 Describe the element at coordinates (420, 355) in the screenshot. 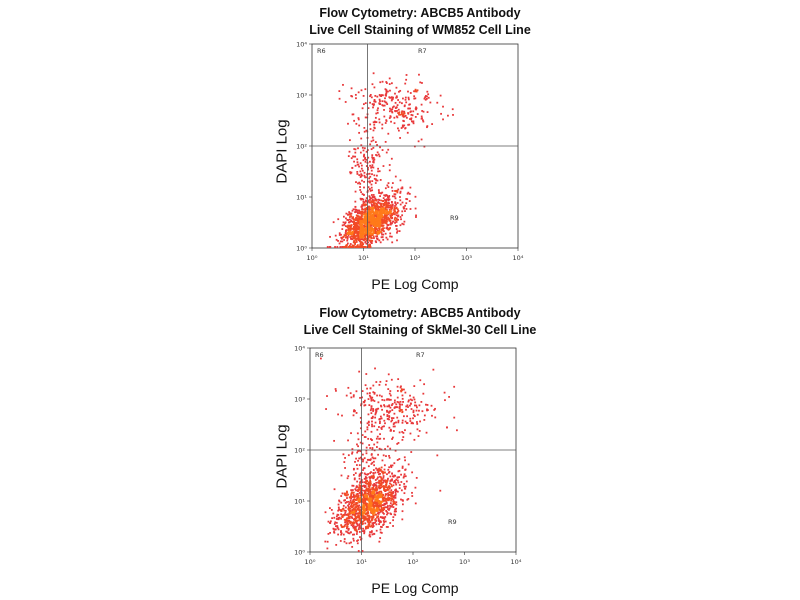

I see `region-label-r7: R7` at that location.